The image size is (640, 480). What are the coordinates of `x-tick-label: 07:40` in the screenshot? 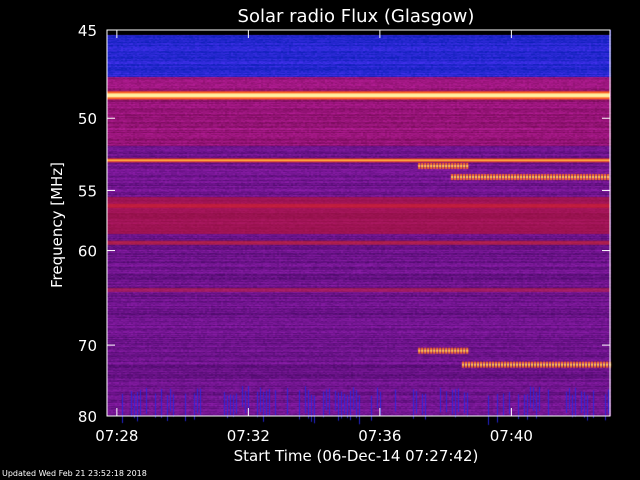 It's located at (511, 436).